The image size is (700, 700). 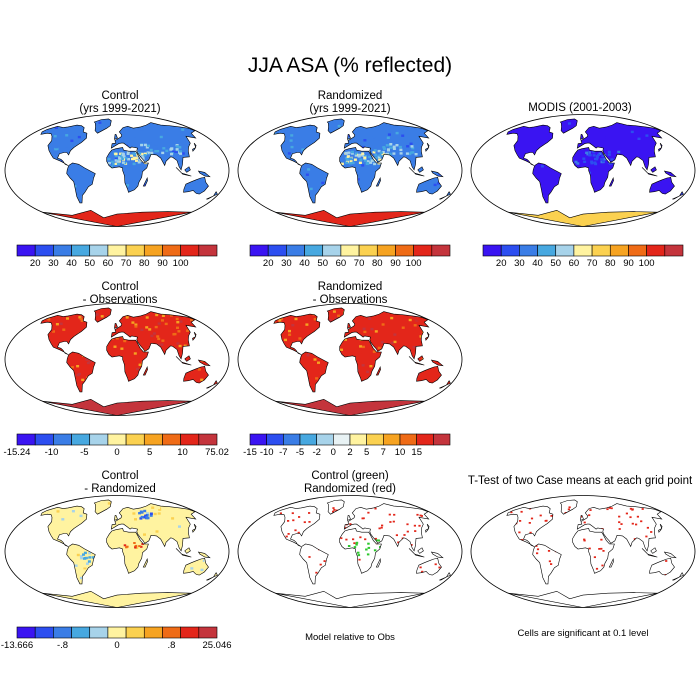 What do you see at coordinates (583, 551) in the screenshot?
I see `map-ttest` at bounding box center [583, 551].